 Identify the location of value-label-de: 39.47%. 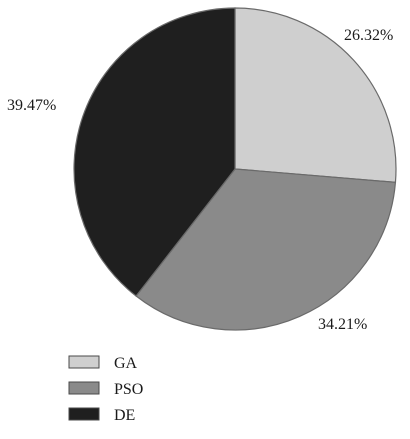
(31, 105).